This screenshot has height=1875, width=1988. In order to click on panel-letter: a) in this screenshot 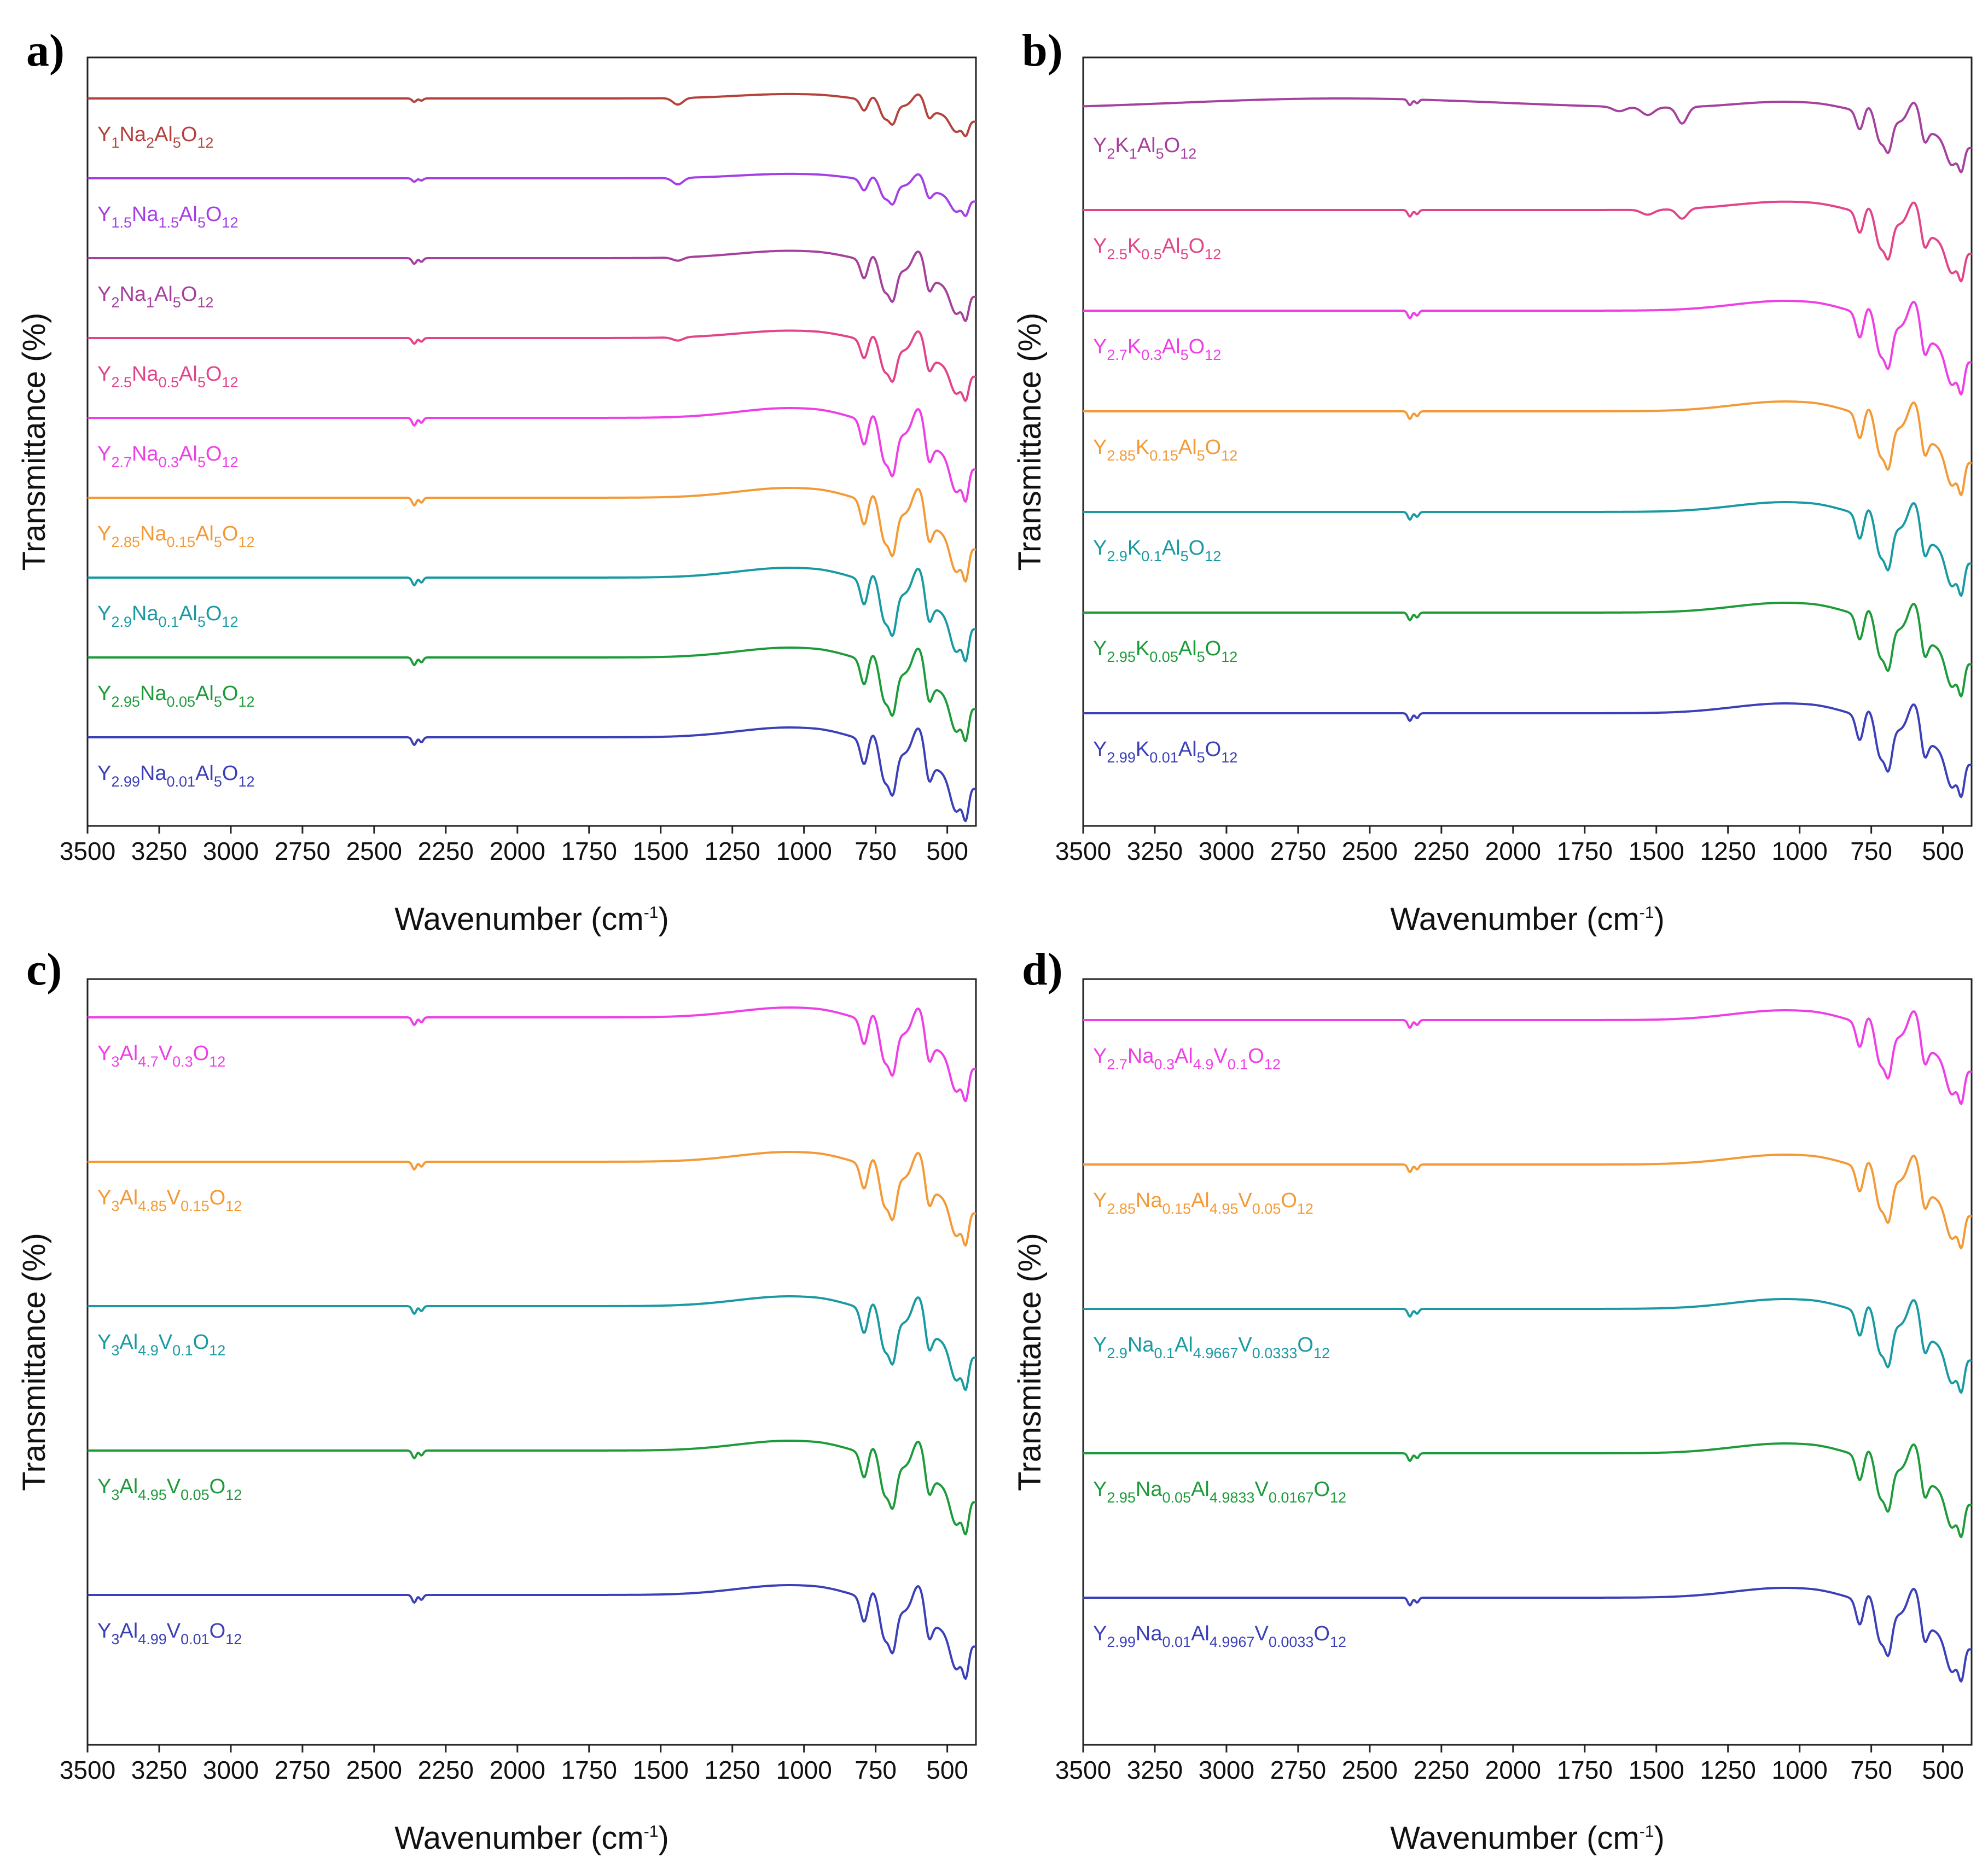, I will do `click(45, 50)`.